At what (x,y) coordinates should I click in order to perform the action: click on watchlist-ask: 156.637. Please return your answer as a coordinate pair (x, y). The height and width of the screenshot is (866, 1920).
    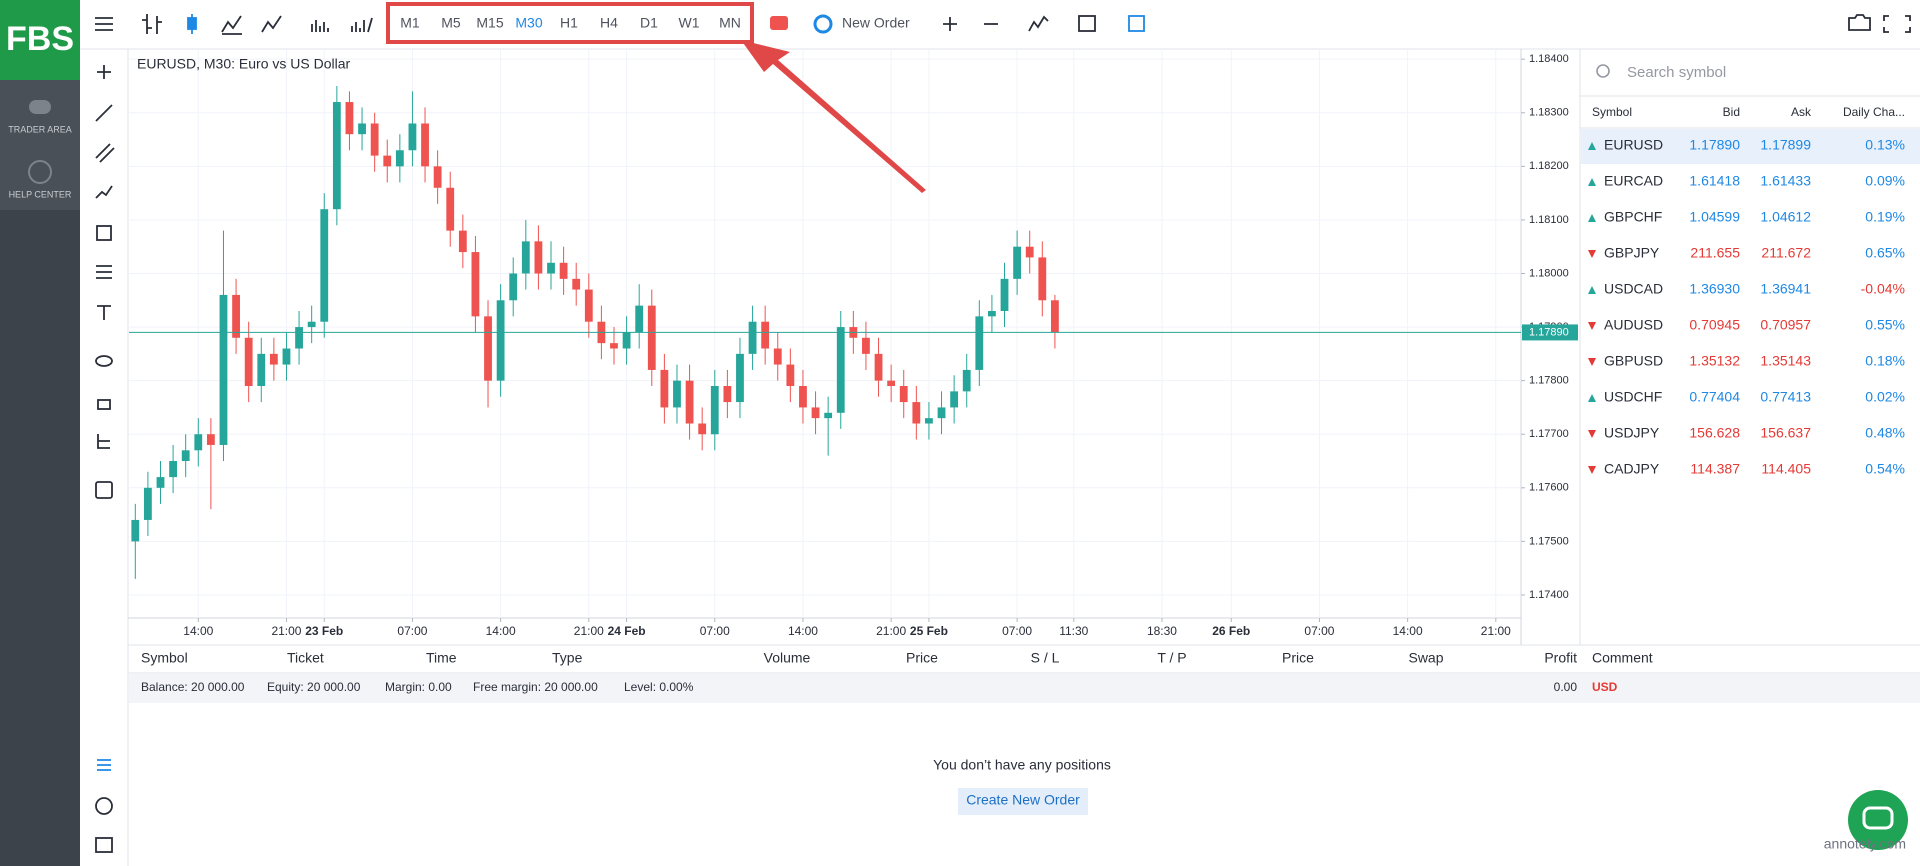
    Looking at the image, I should click on (1785, 433).